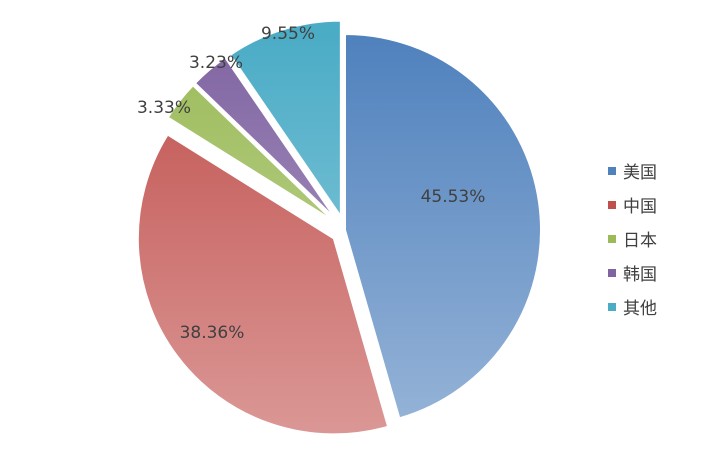 The height and width of the screenshot is (454, 727). What do you see at coordinates (640, 207) in the screenshot?
I see `legend-label-2: 中国` at bounding box center [640, 207].